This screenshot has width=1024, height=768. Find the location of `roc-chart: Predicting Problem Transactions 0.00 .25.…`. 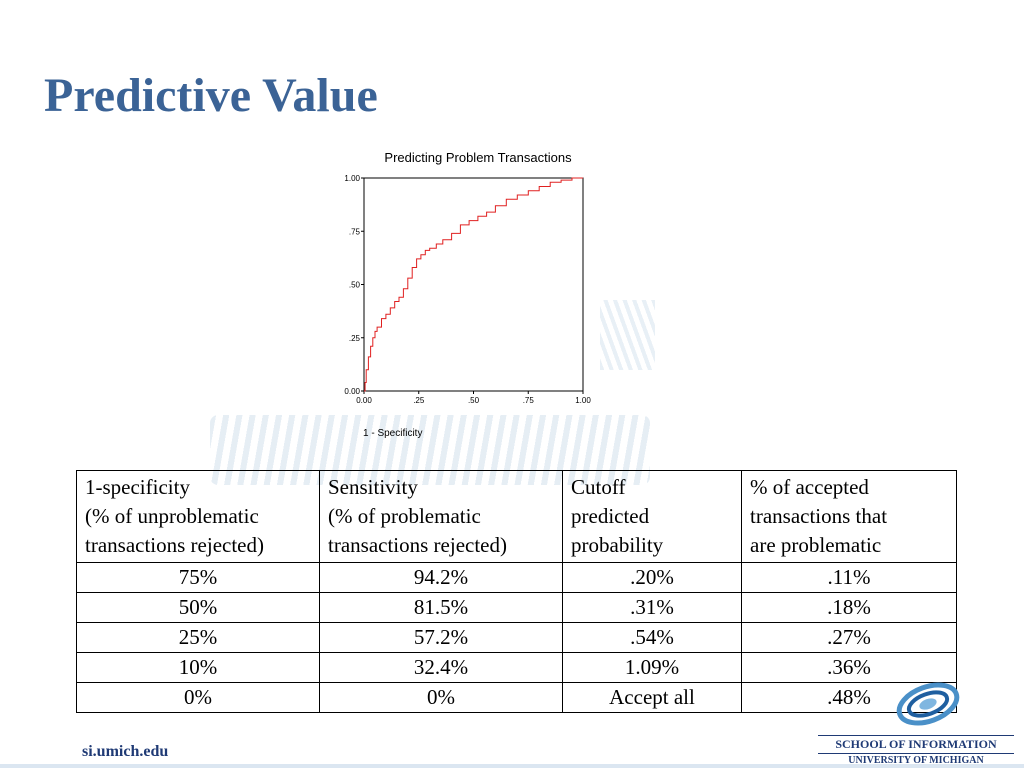

roc-chart: Predicting Problem Transactions 0.00 .25.… is located at coordinates (467, 294).